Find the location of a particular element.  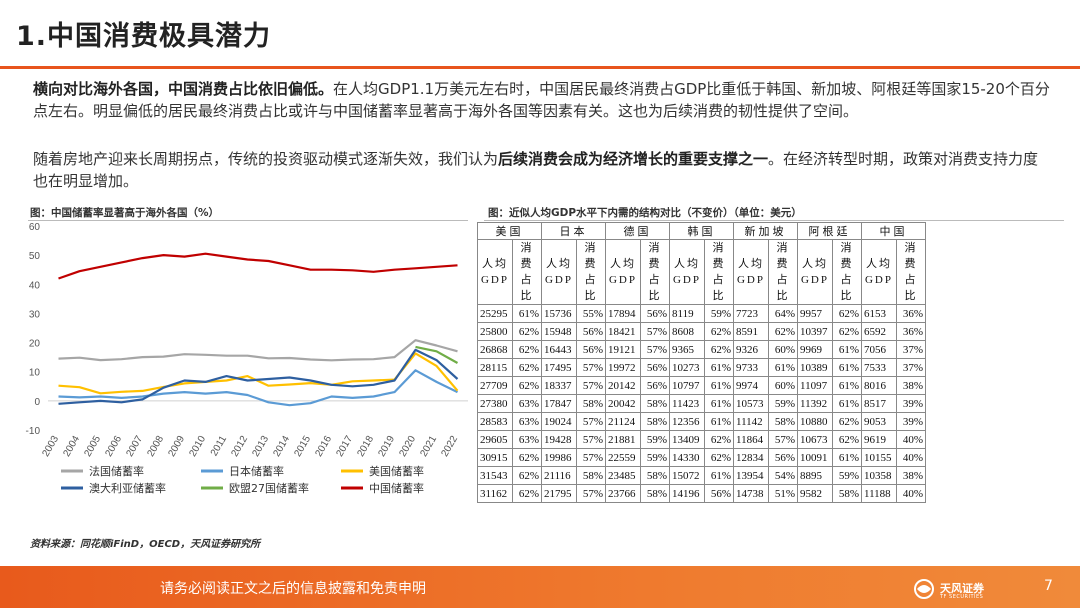

share-cell: 39% is located at coordinates (911, 421).